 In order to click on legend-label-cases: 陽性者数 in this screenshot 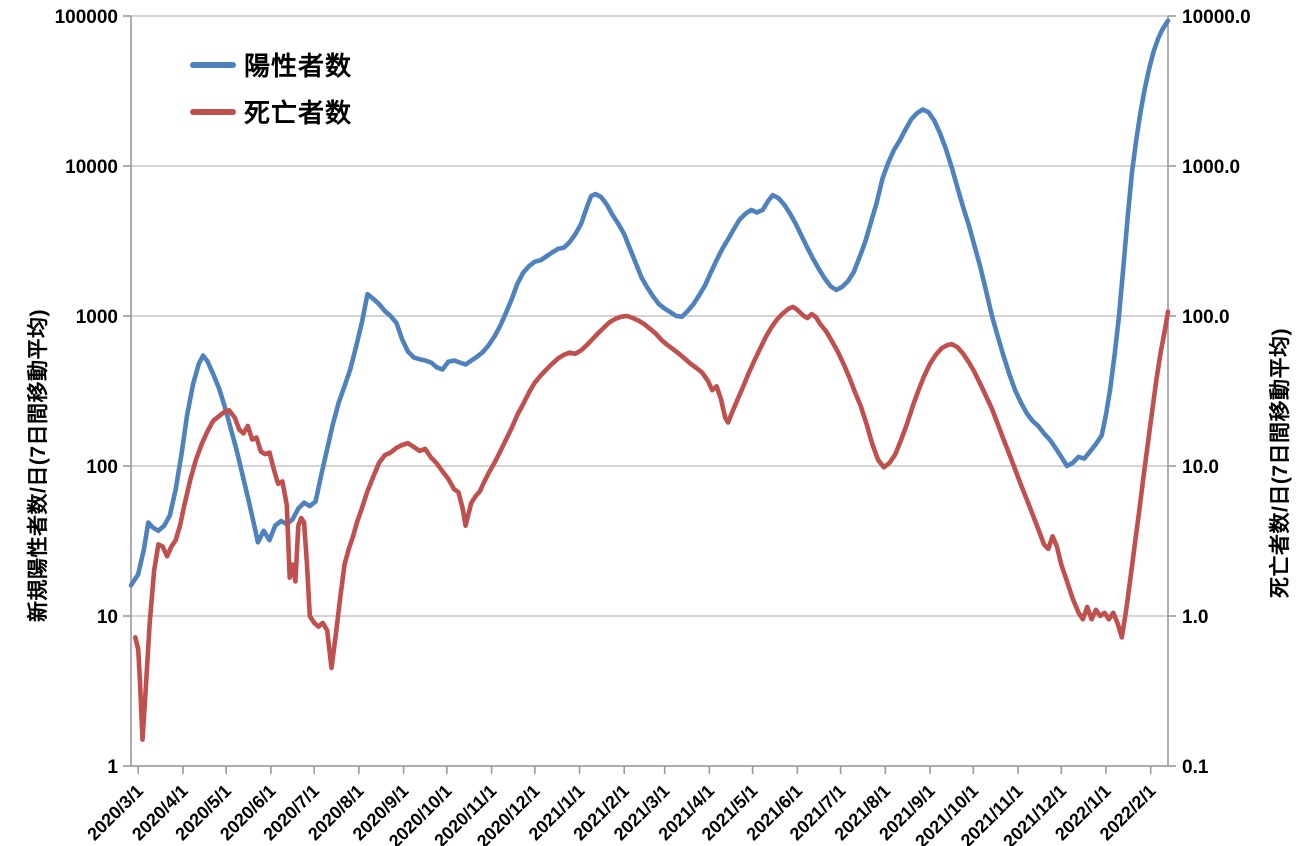, I will do `click(298, 66)`.